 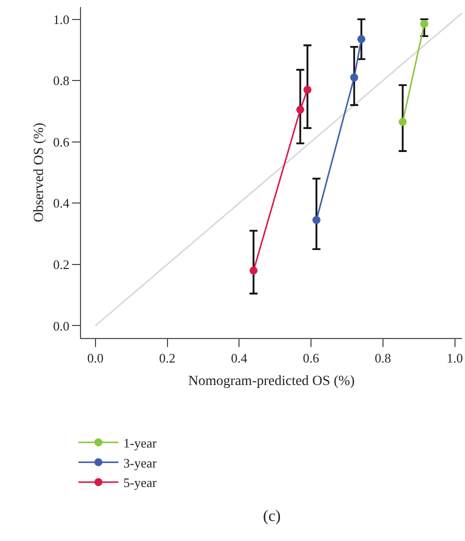 What do you see at coordinates (61, 19) in the screenshot?
I see `y-tick-label: 1.0` at bounding box center [61, 19].